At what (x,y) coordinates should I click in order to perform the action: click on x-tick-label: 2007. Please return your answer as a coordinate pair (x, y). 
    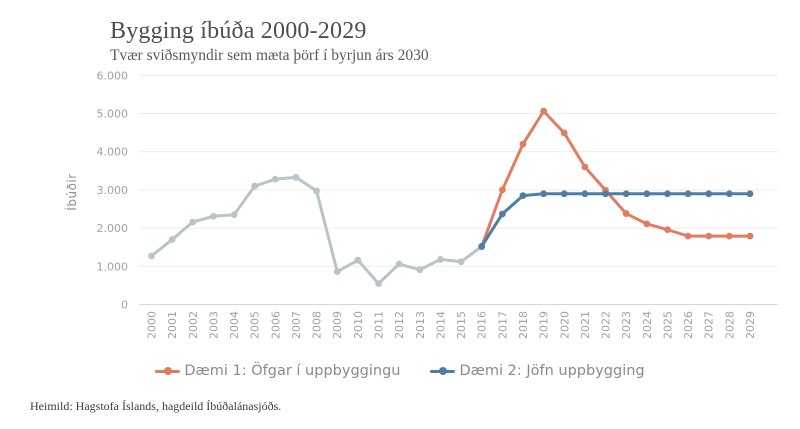
    Looking at the image, I should click on (296, 325).